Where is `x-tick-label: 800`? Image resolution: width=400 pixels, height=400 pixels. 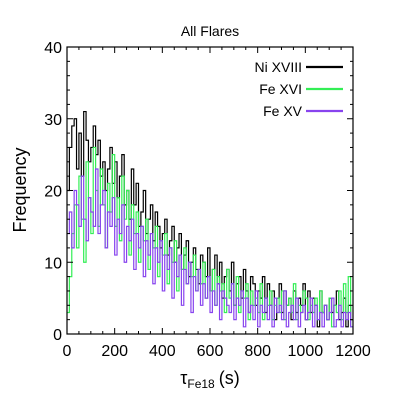
x-tick-label: 800 is located at coordinates (257, 351).